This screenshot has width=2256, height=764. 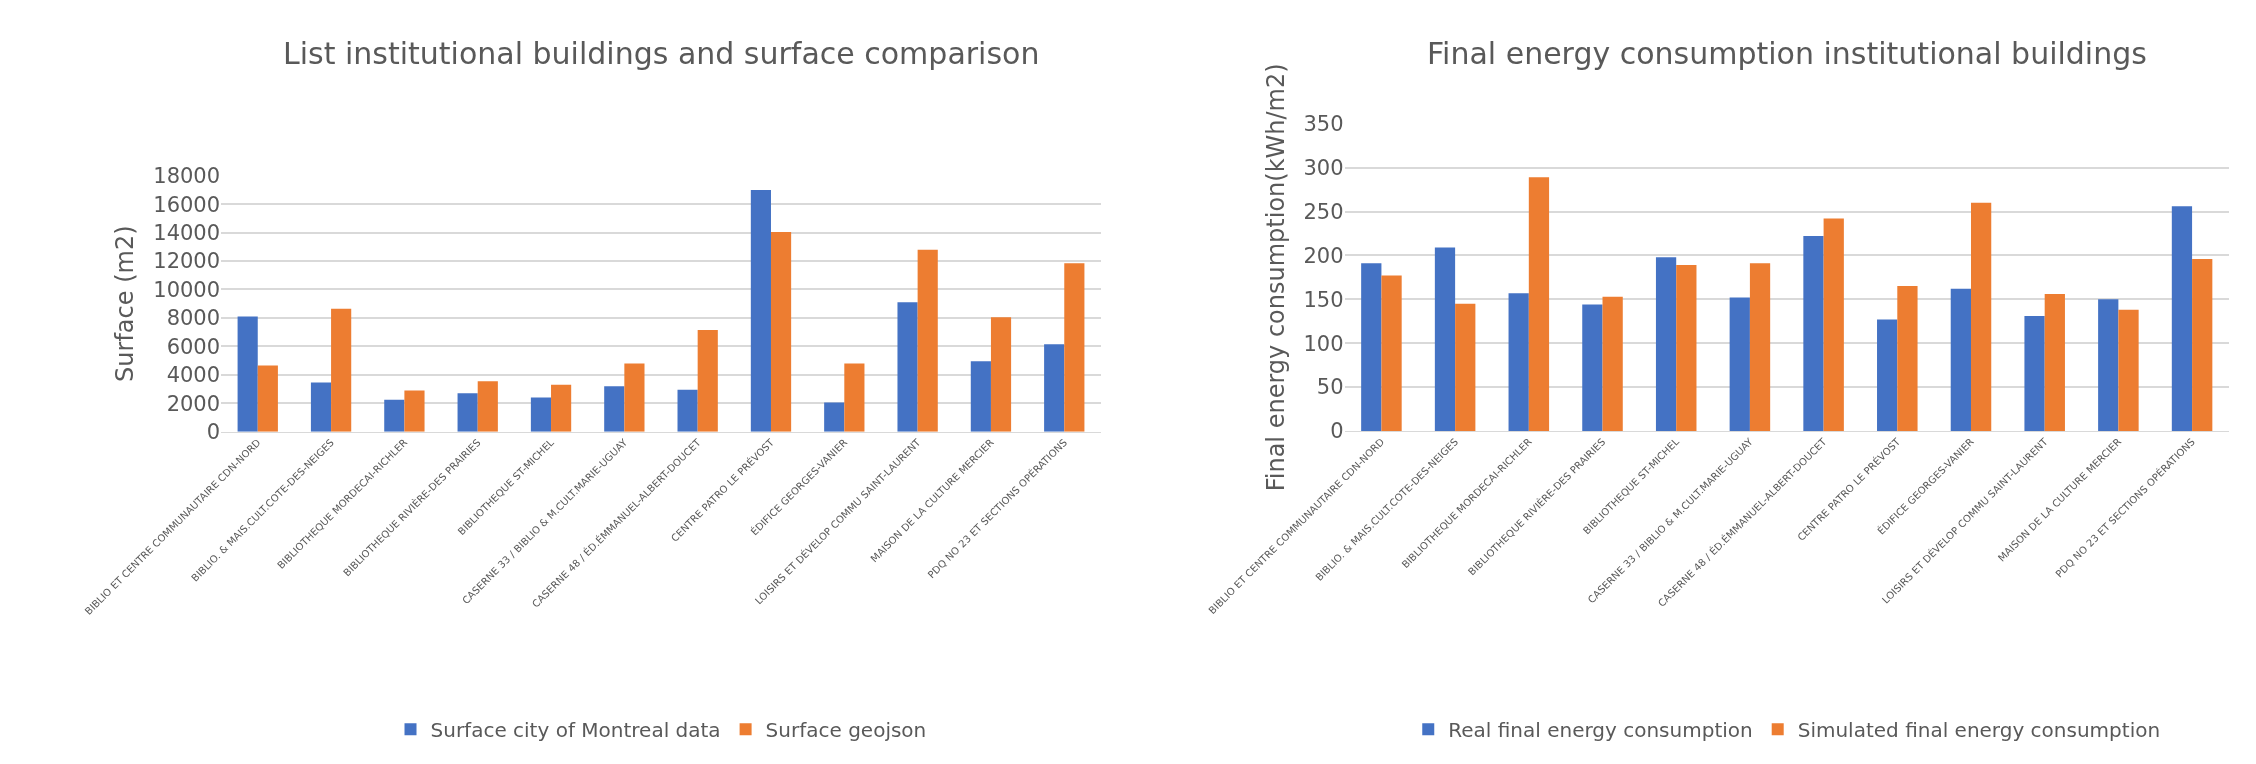 I want to click on y-tick-label: 200, so click(x=1323, y=255).